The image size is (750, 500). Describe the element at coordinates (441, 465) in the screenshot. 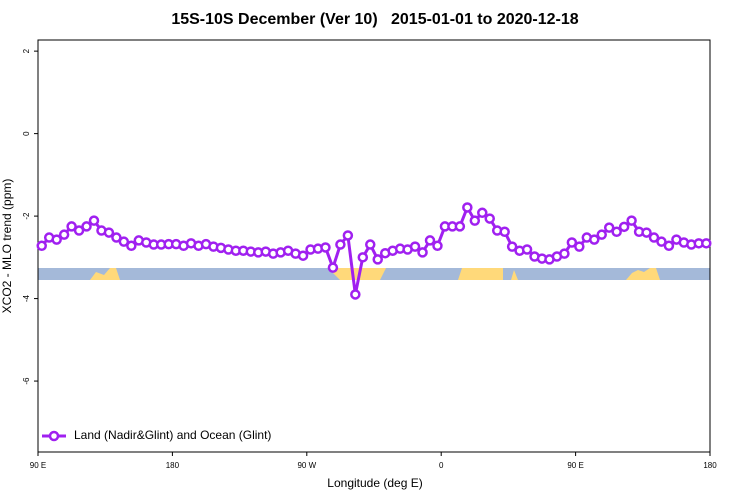

I see `x-tick-label: 0` at that location.